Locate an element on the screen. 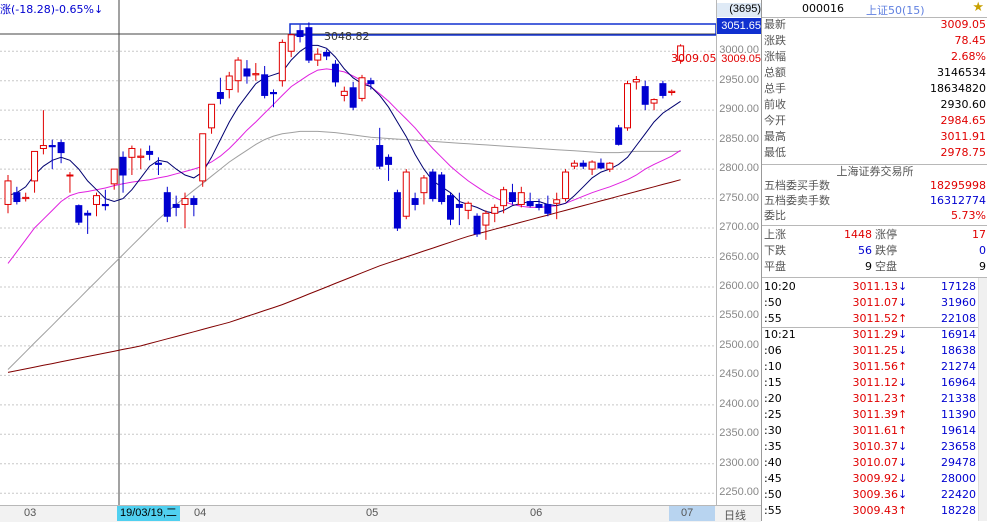  tick-row: :50 3011.07 ↓ 31960 is located at coordinates (874, 303).